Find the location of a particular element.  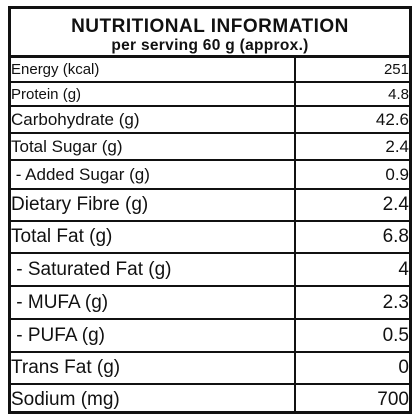

nutrient-value: 0 is located at coordinates (352, 368).